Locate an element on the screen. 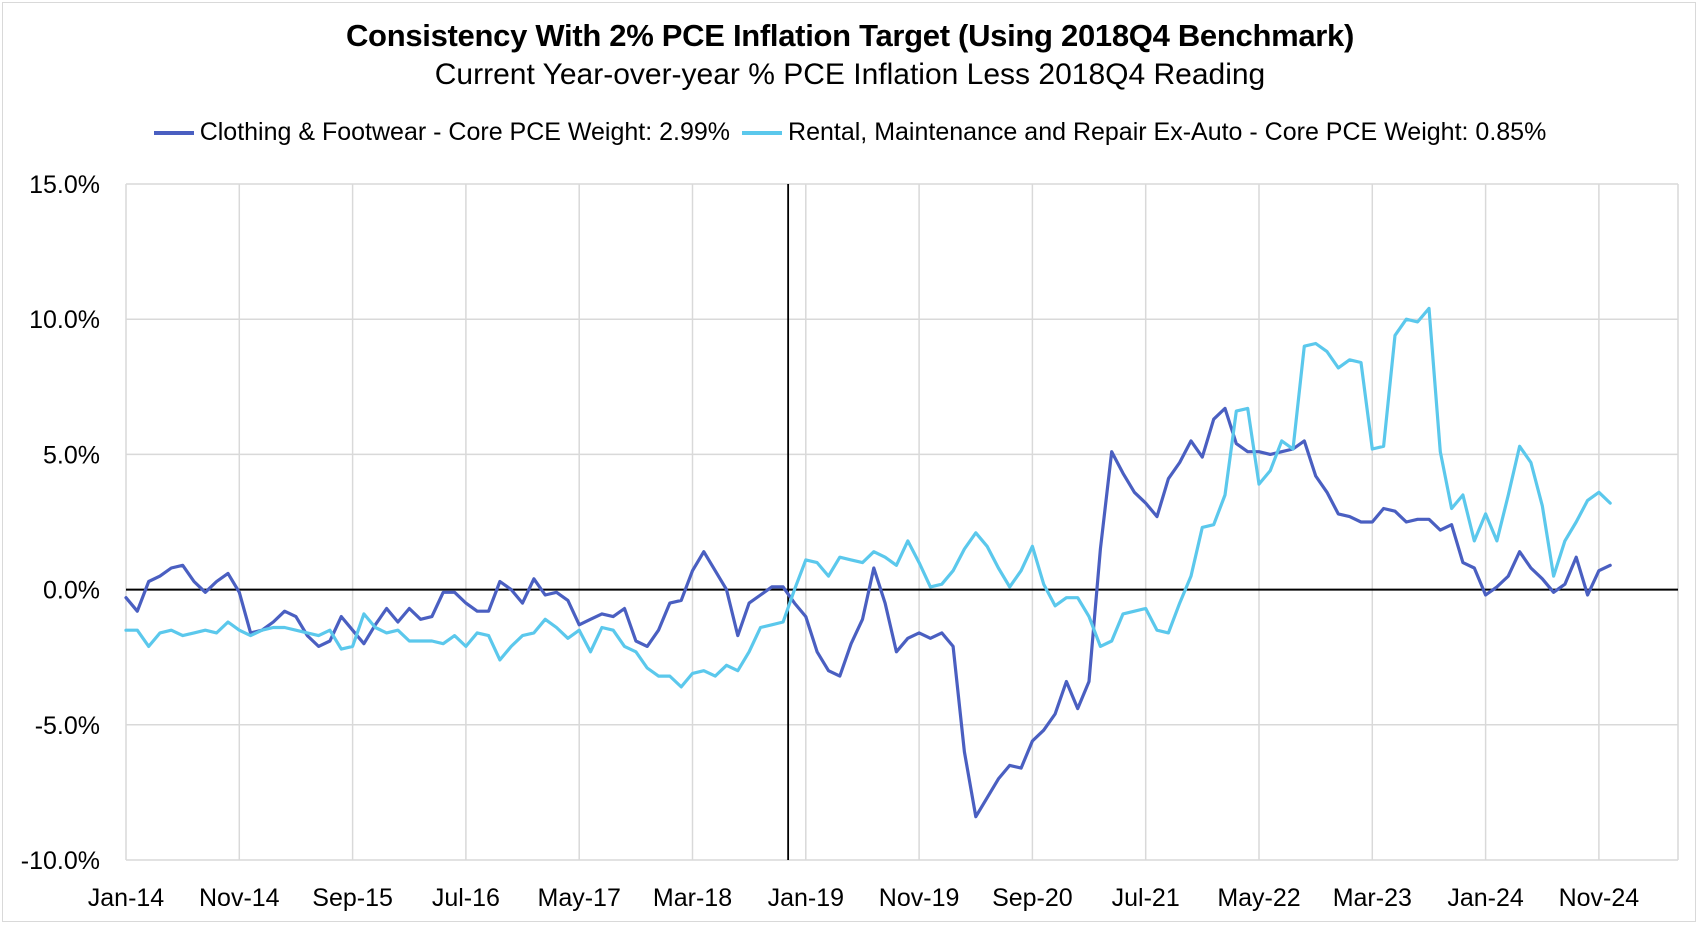 This screenshot has width=1700, height=926. x-tick-label: Jan-19 is located at coordinates (806, 898).